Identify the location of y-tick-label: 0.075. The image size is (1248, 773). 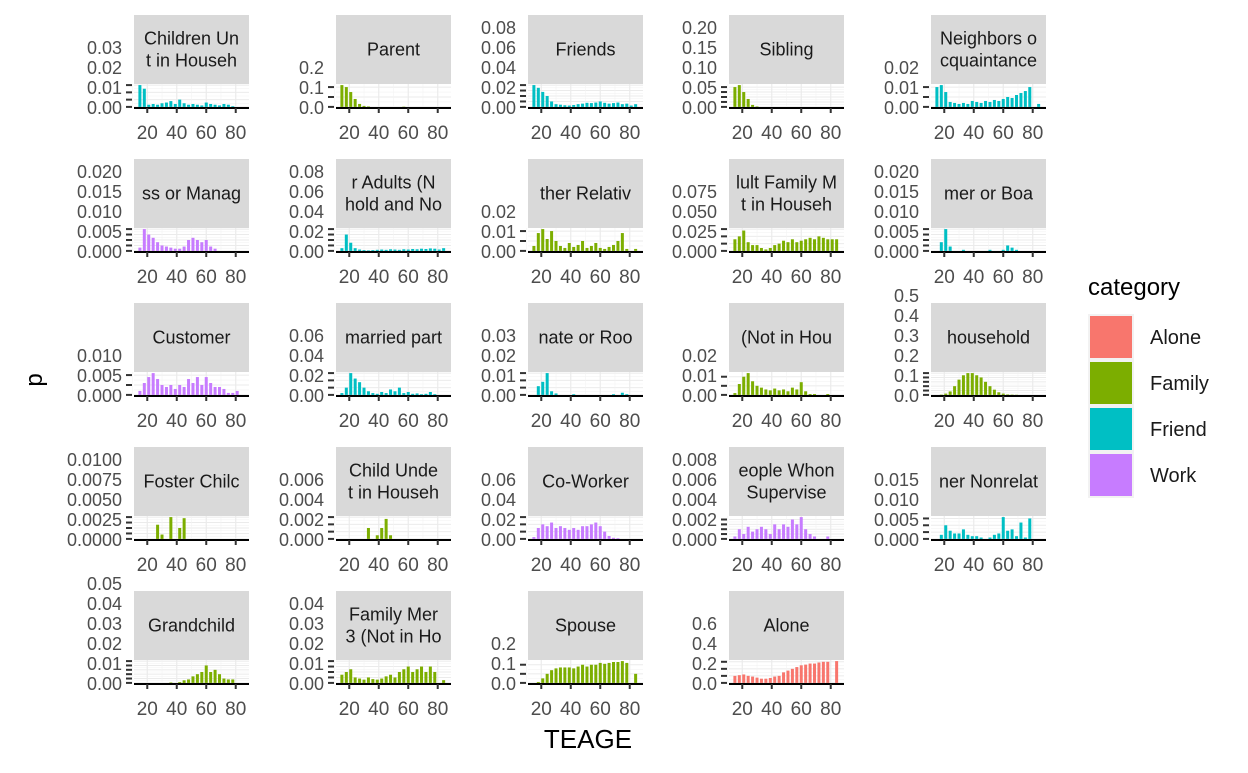
(694, 192).